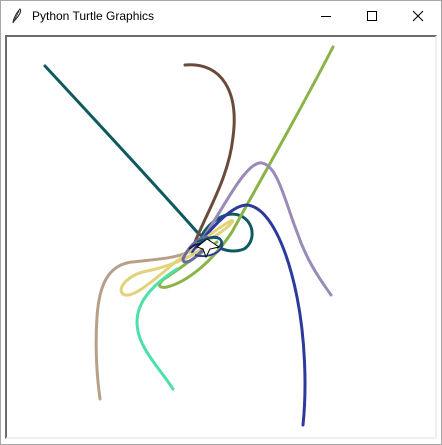  I want to click on title-bar: Python Turtle Graphics, so click(221, 16).